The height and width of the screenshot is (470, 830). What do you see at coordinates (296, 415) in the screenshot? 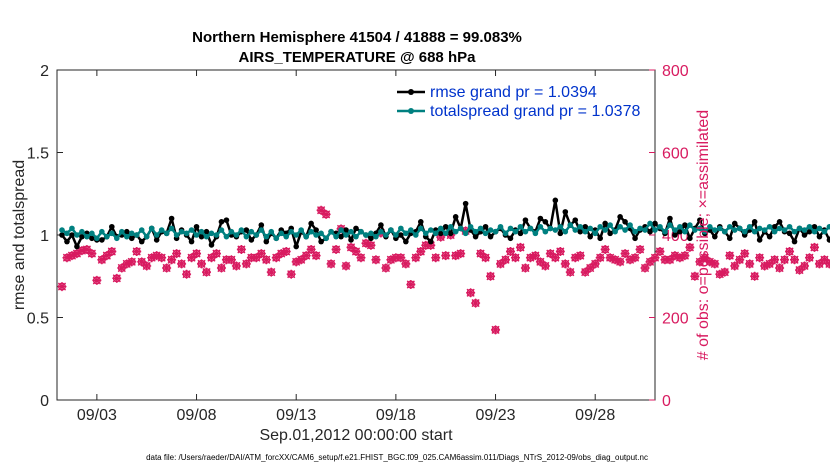
I see `x-tick-label: 09/13` at bounding box center [296, 415].